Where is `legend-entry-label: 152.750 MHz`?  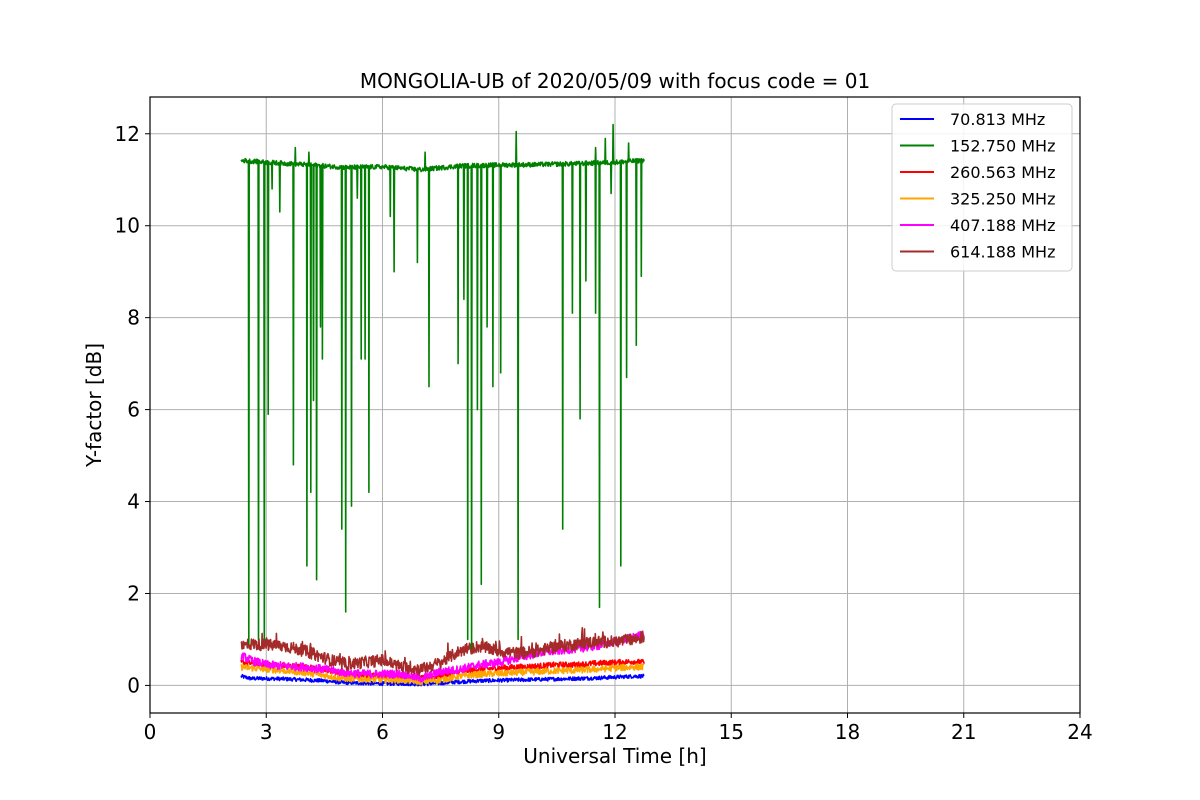
legend-entry-label: 152.750 MHz is located at coordinates (1002, 146).